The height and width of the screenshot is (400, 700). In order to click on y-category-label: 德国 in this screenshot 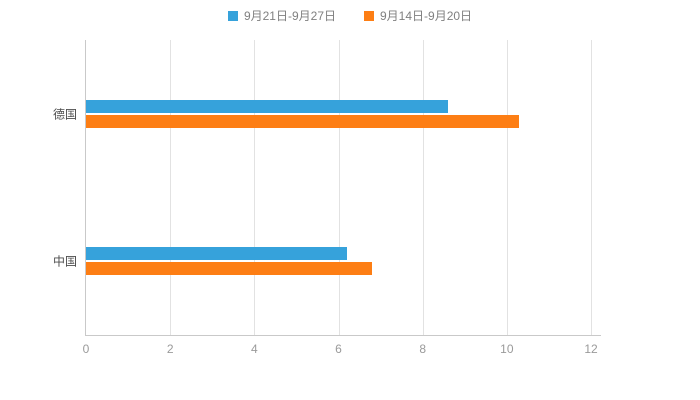, I will do `click(64, 114)`.